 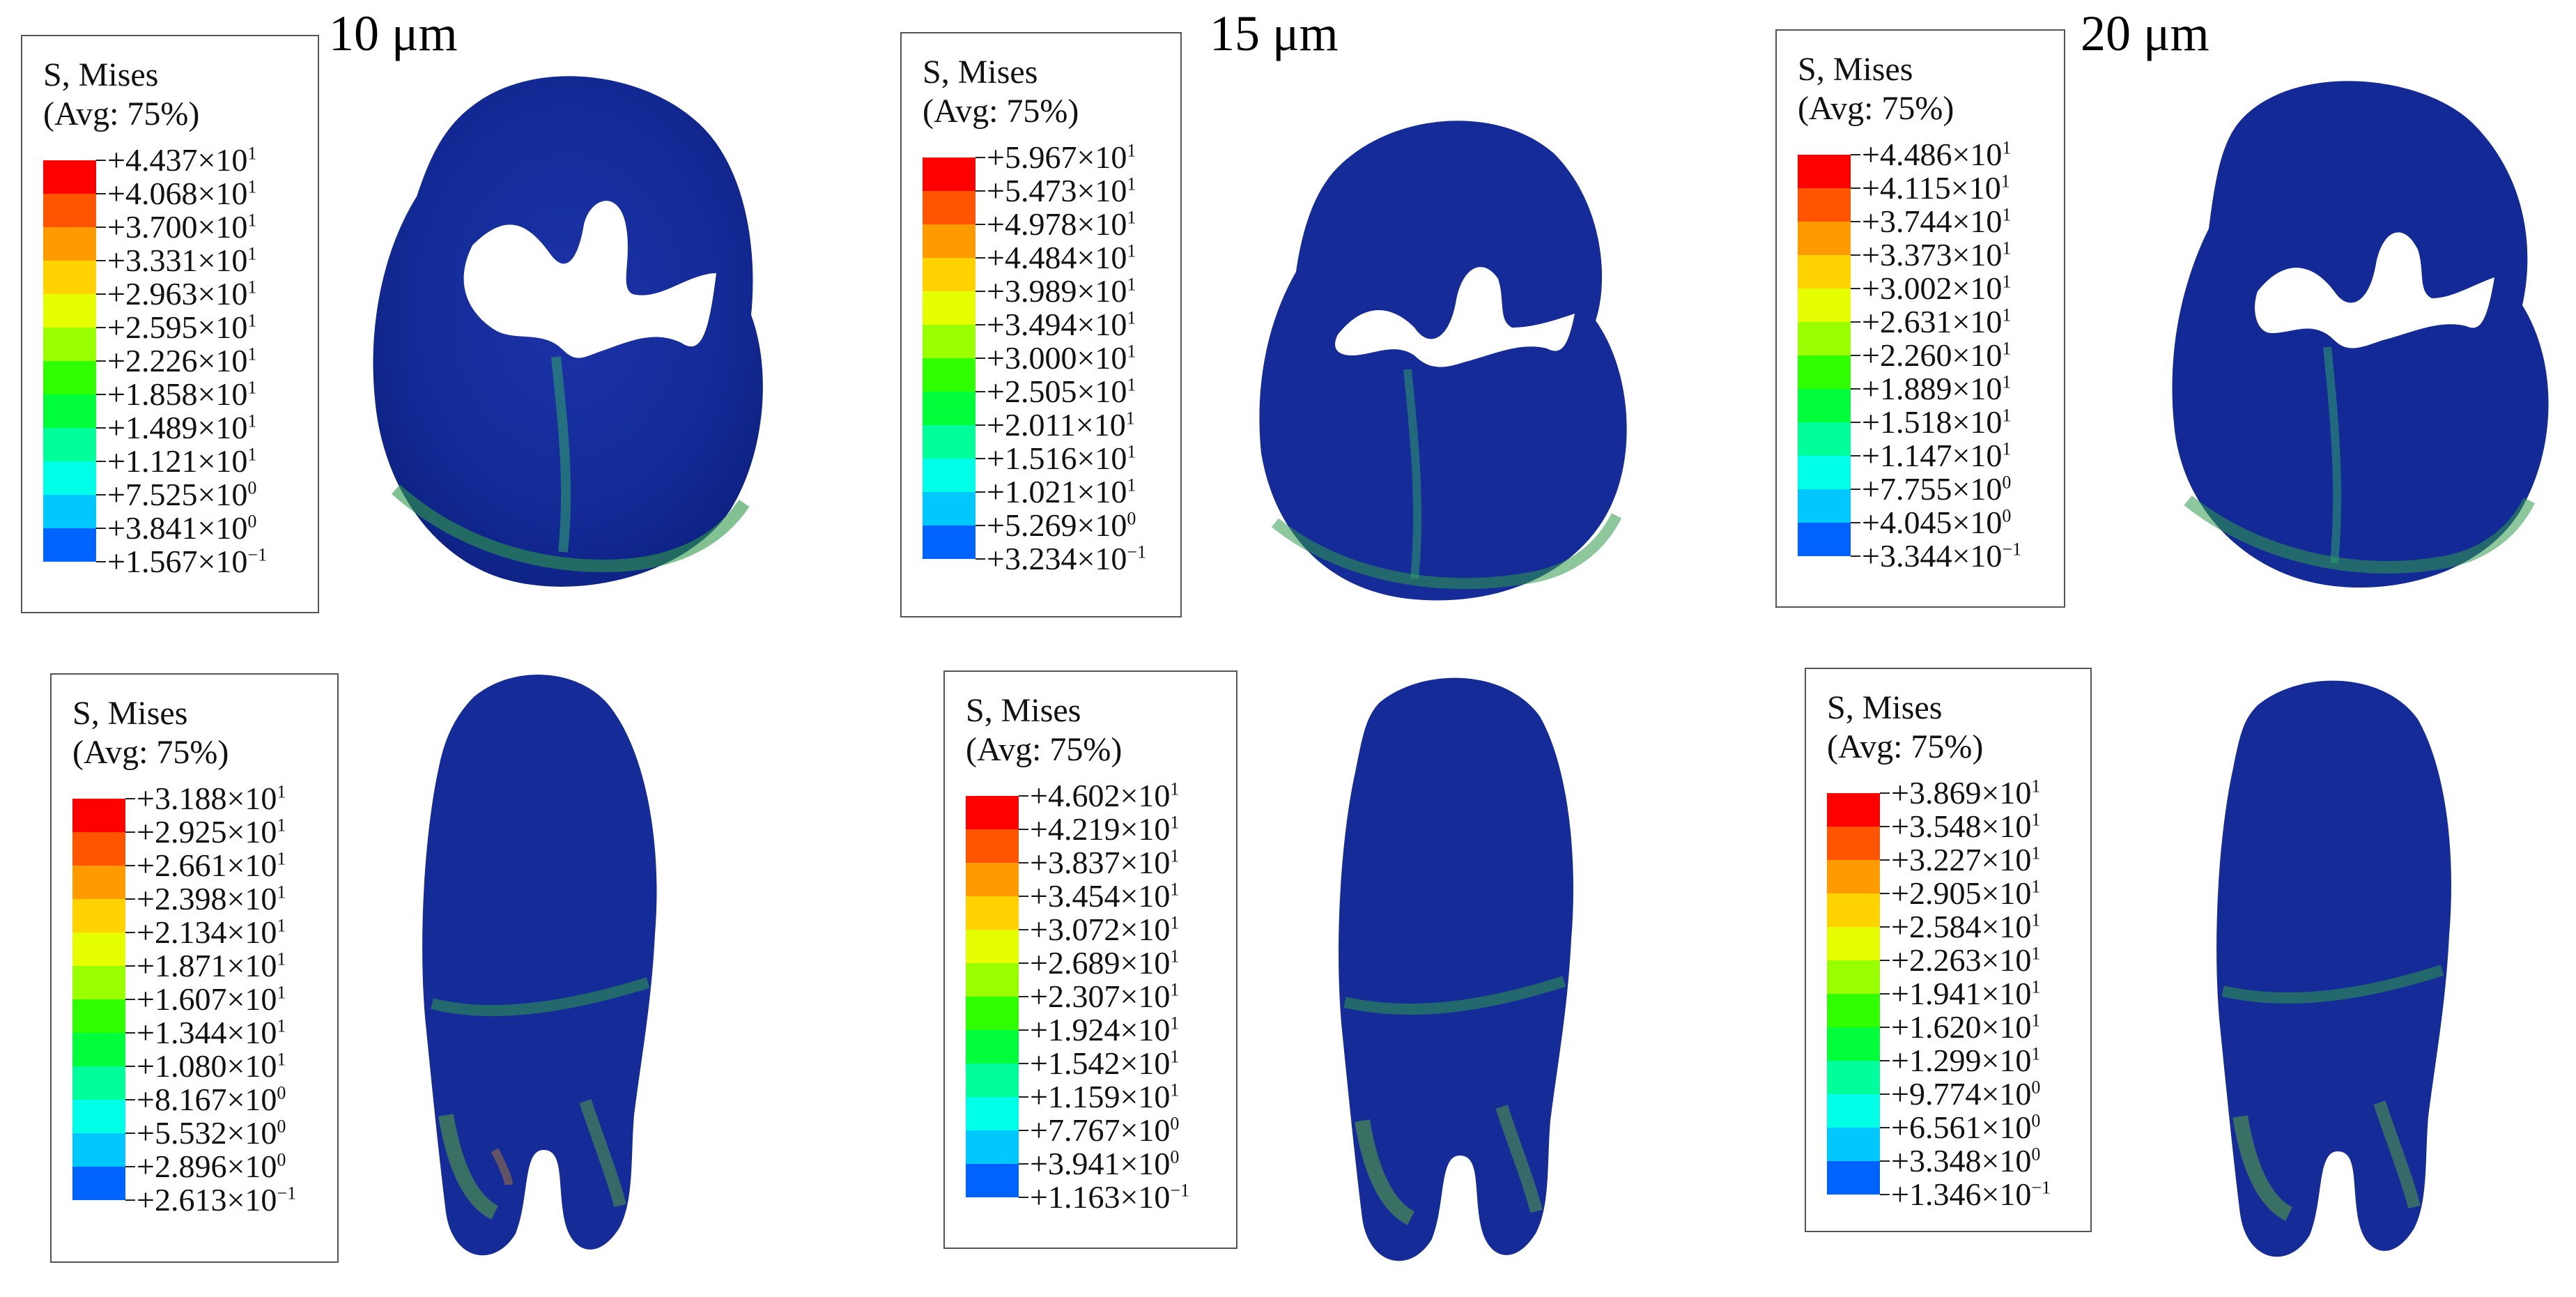 What do you see at coordinates (205, 1200) in the screenshot?
I see `legend-row: +2.613×10−1` at bounding box center [205, 1200].